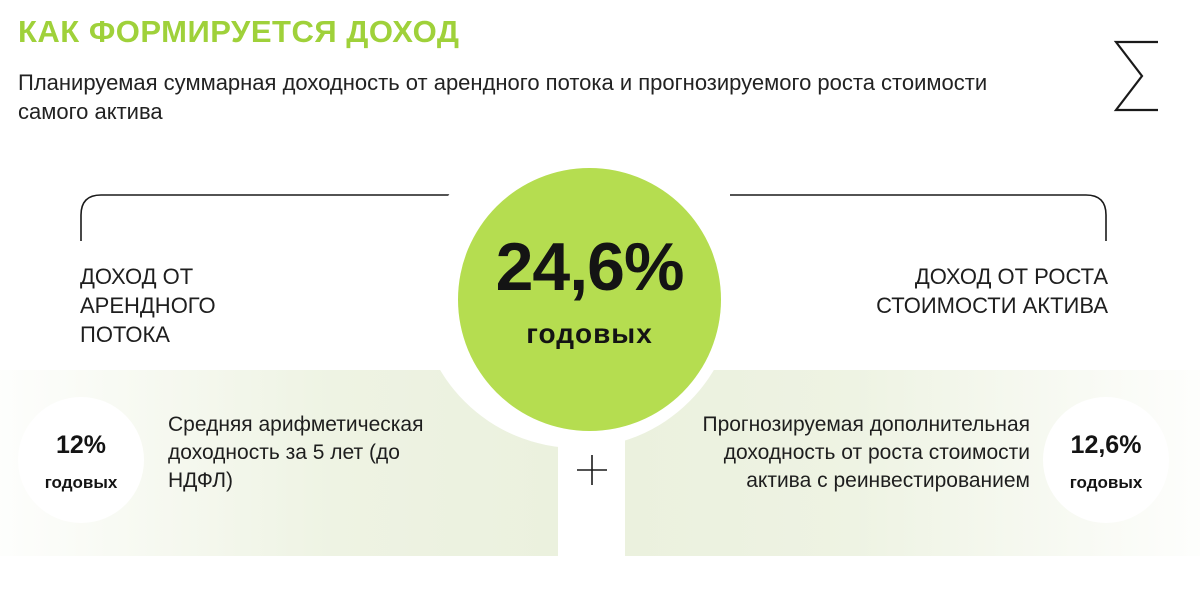 The image size is (1200, 592). Describe the element at coordinates (590, 267) in the screenshot. I see `total-yield-value: 24,6%` at that location.